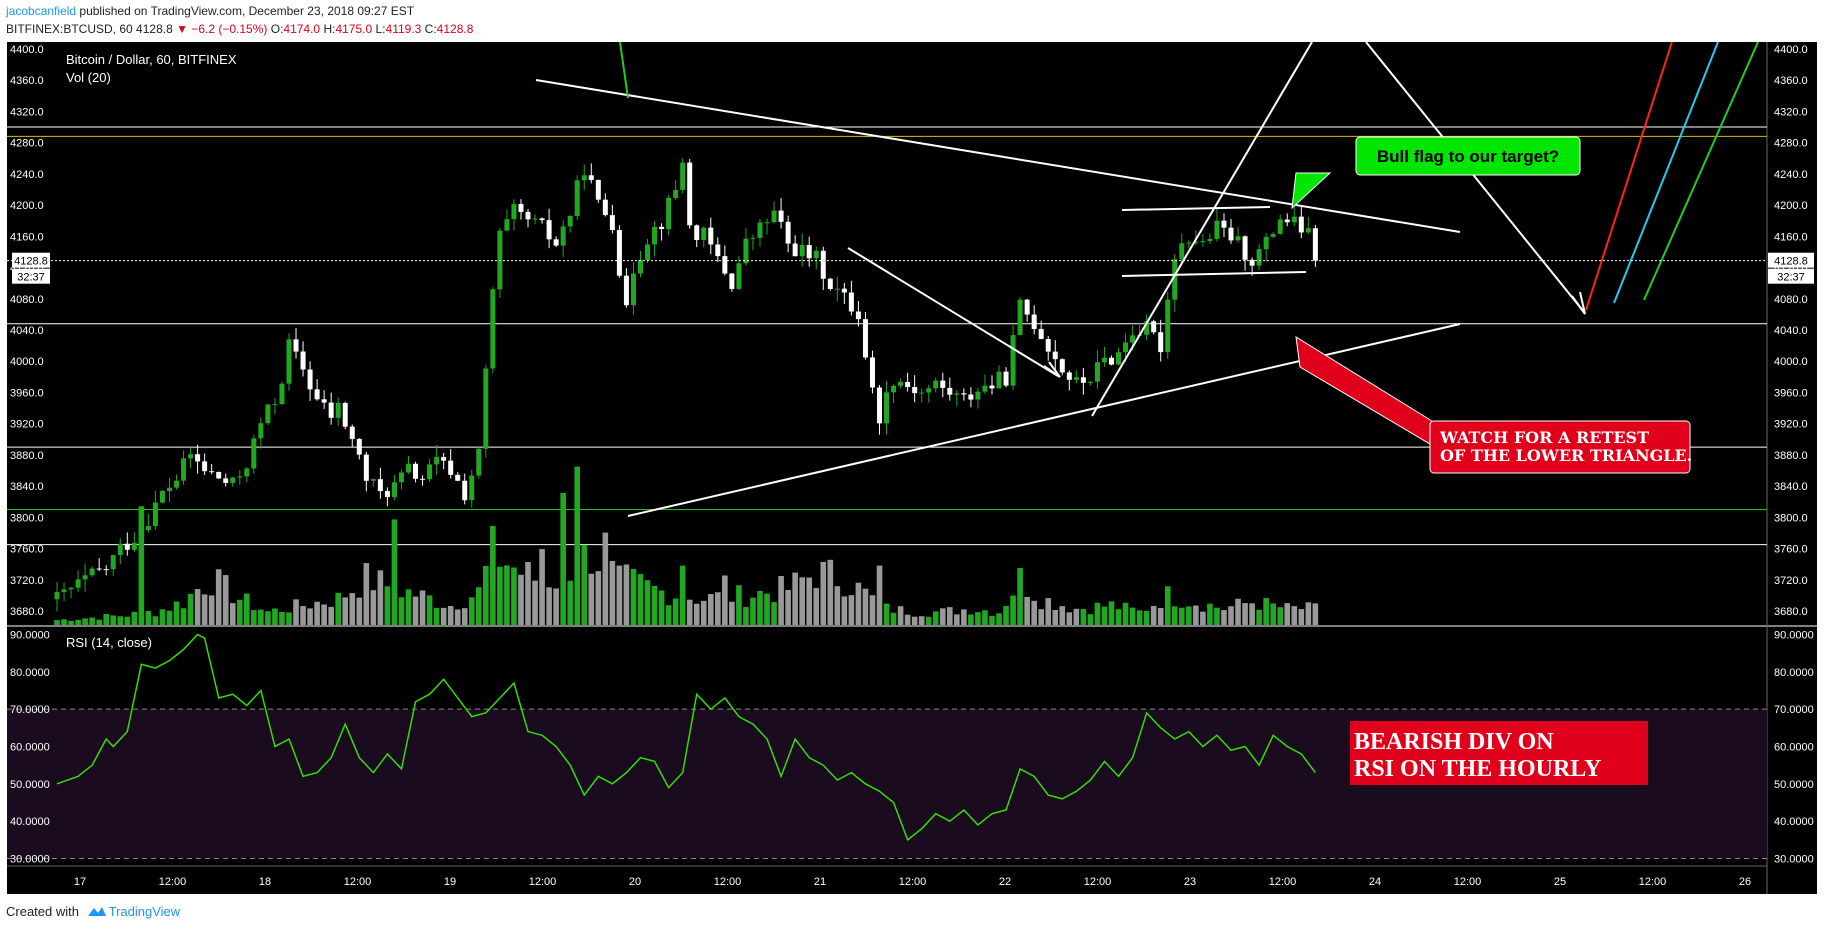  I want to click on down-arrow-line, so click(953, 312).